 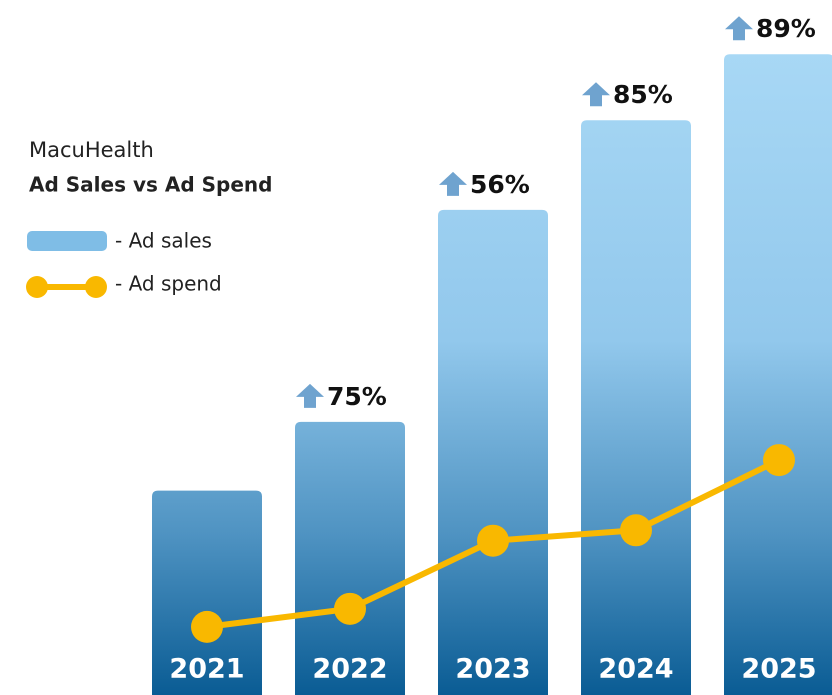 What do you see at coordinates (349, 669) in the screenshot?
I see `x-tick-label: 2022` at bounding box center [349, 669].